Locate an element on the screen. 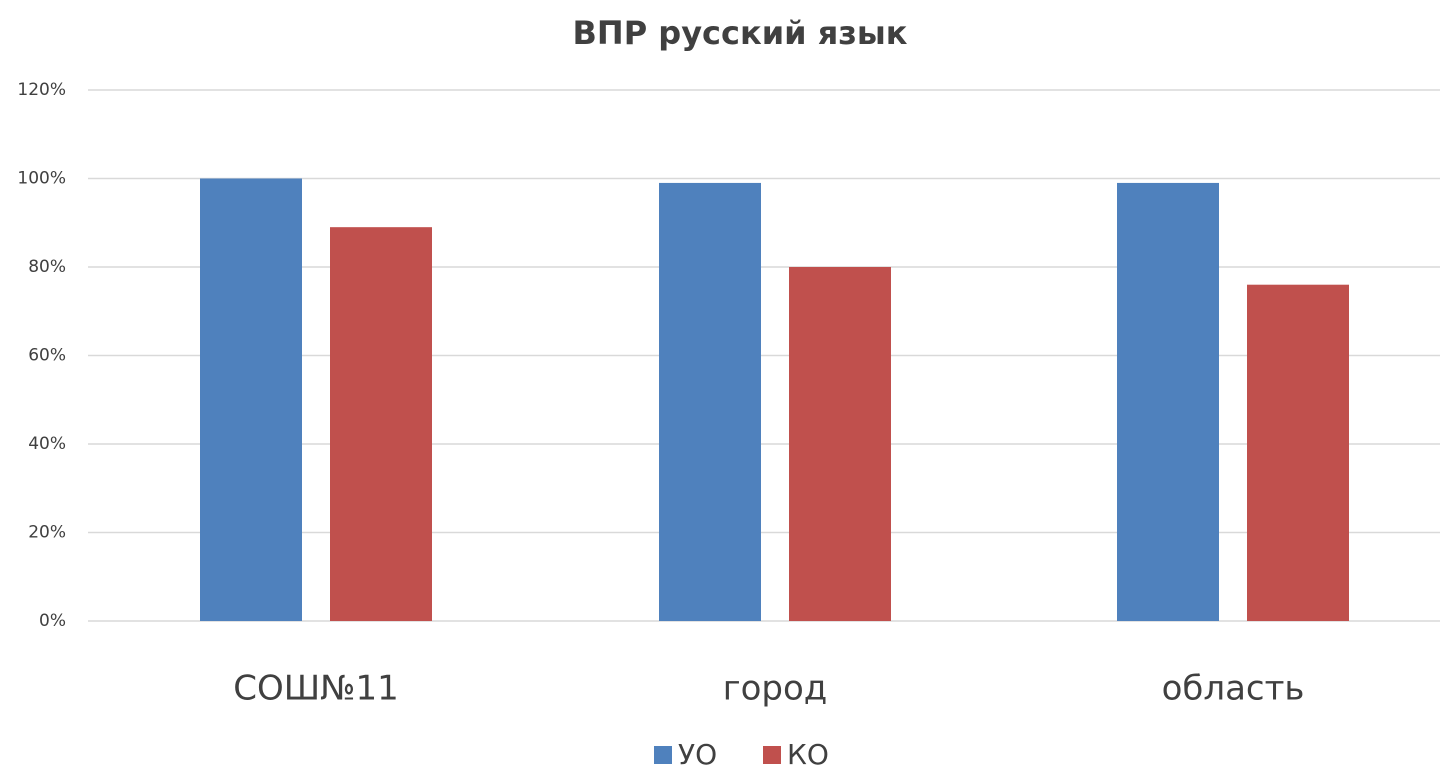 This screenshot has width=1449, height=775. chart-title: ВПР русский язык is located at coordinates (740, 33).